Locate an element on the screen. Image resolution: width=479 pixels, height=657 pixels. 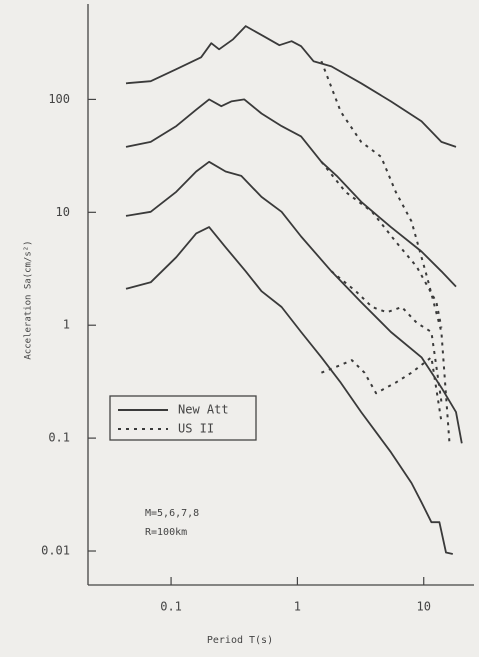
x-axis-label: Period T(s) is located at coordinates (240, 640).